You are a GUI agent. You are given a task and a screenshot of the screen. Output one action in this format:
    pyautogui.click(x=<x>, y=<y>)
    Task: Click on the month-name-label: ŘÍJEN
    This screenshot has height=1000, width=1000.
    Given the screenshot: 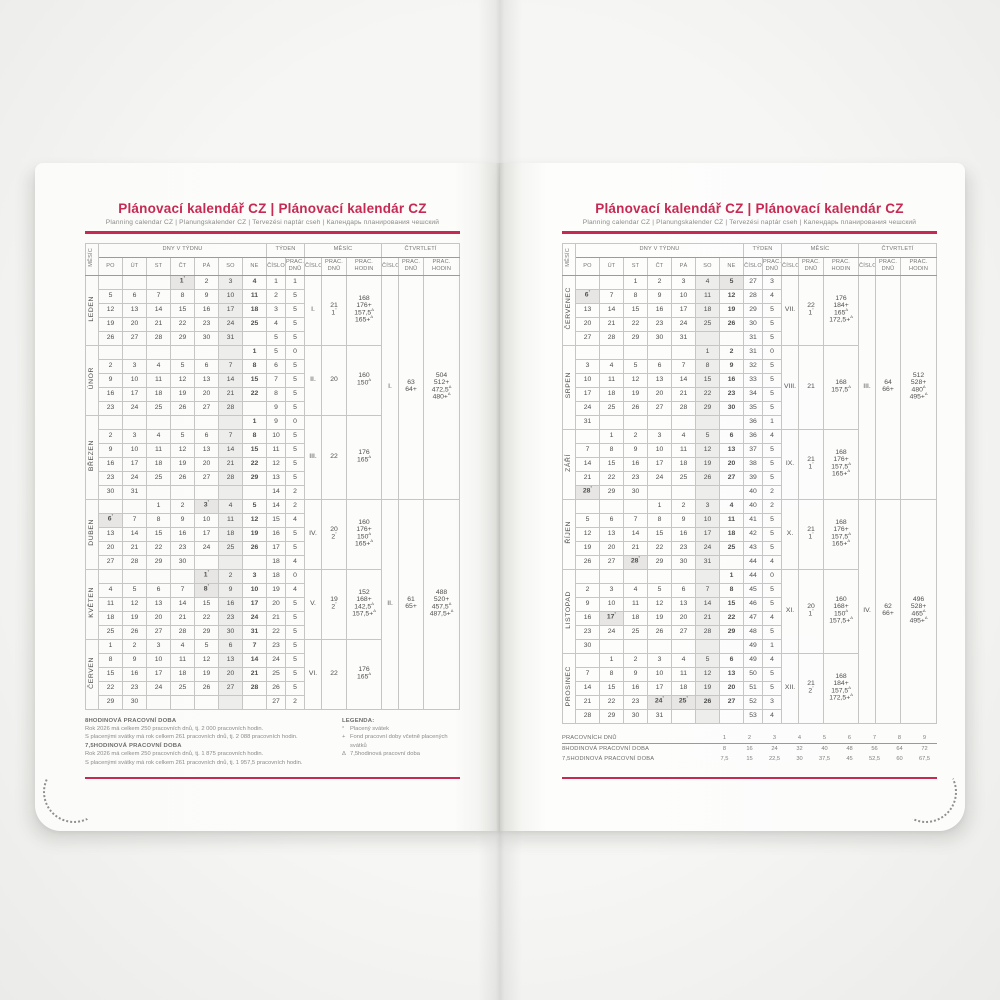 What is the action you would take?
    pyautogui.click(x=568, y=532)
    